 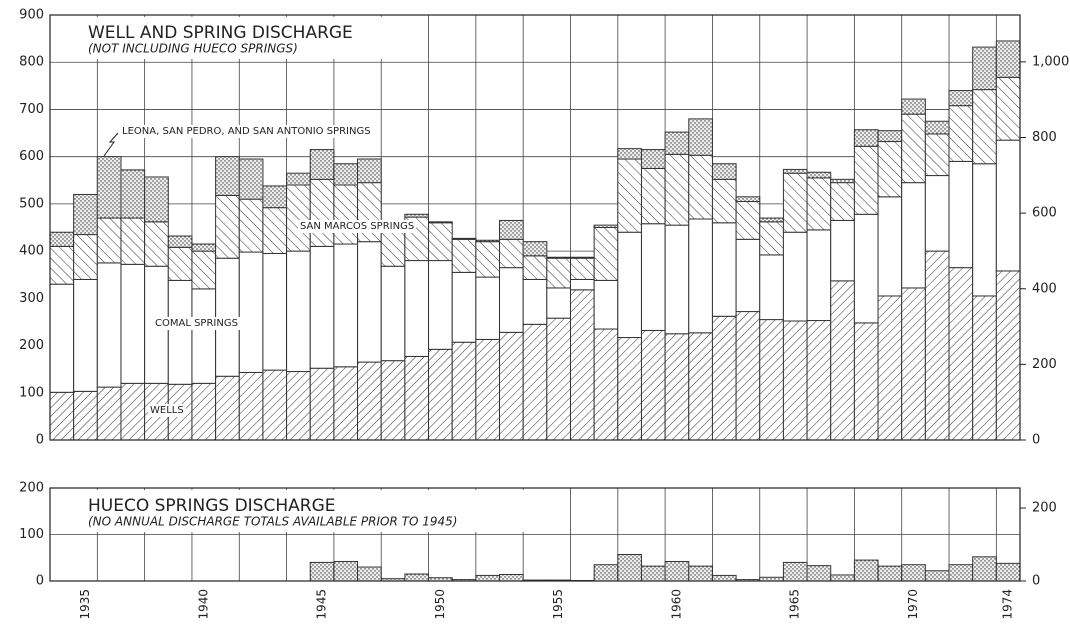 I want to click on x-tick-label: 1970, so click(x=913, y=604).